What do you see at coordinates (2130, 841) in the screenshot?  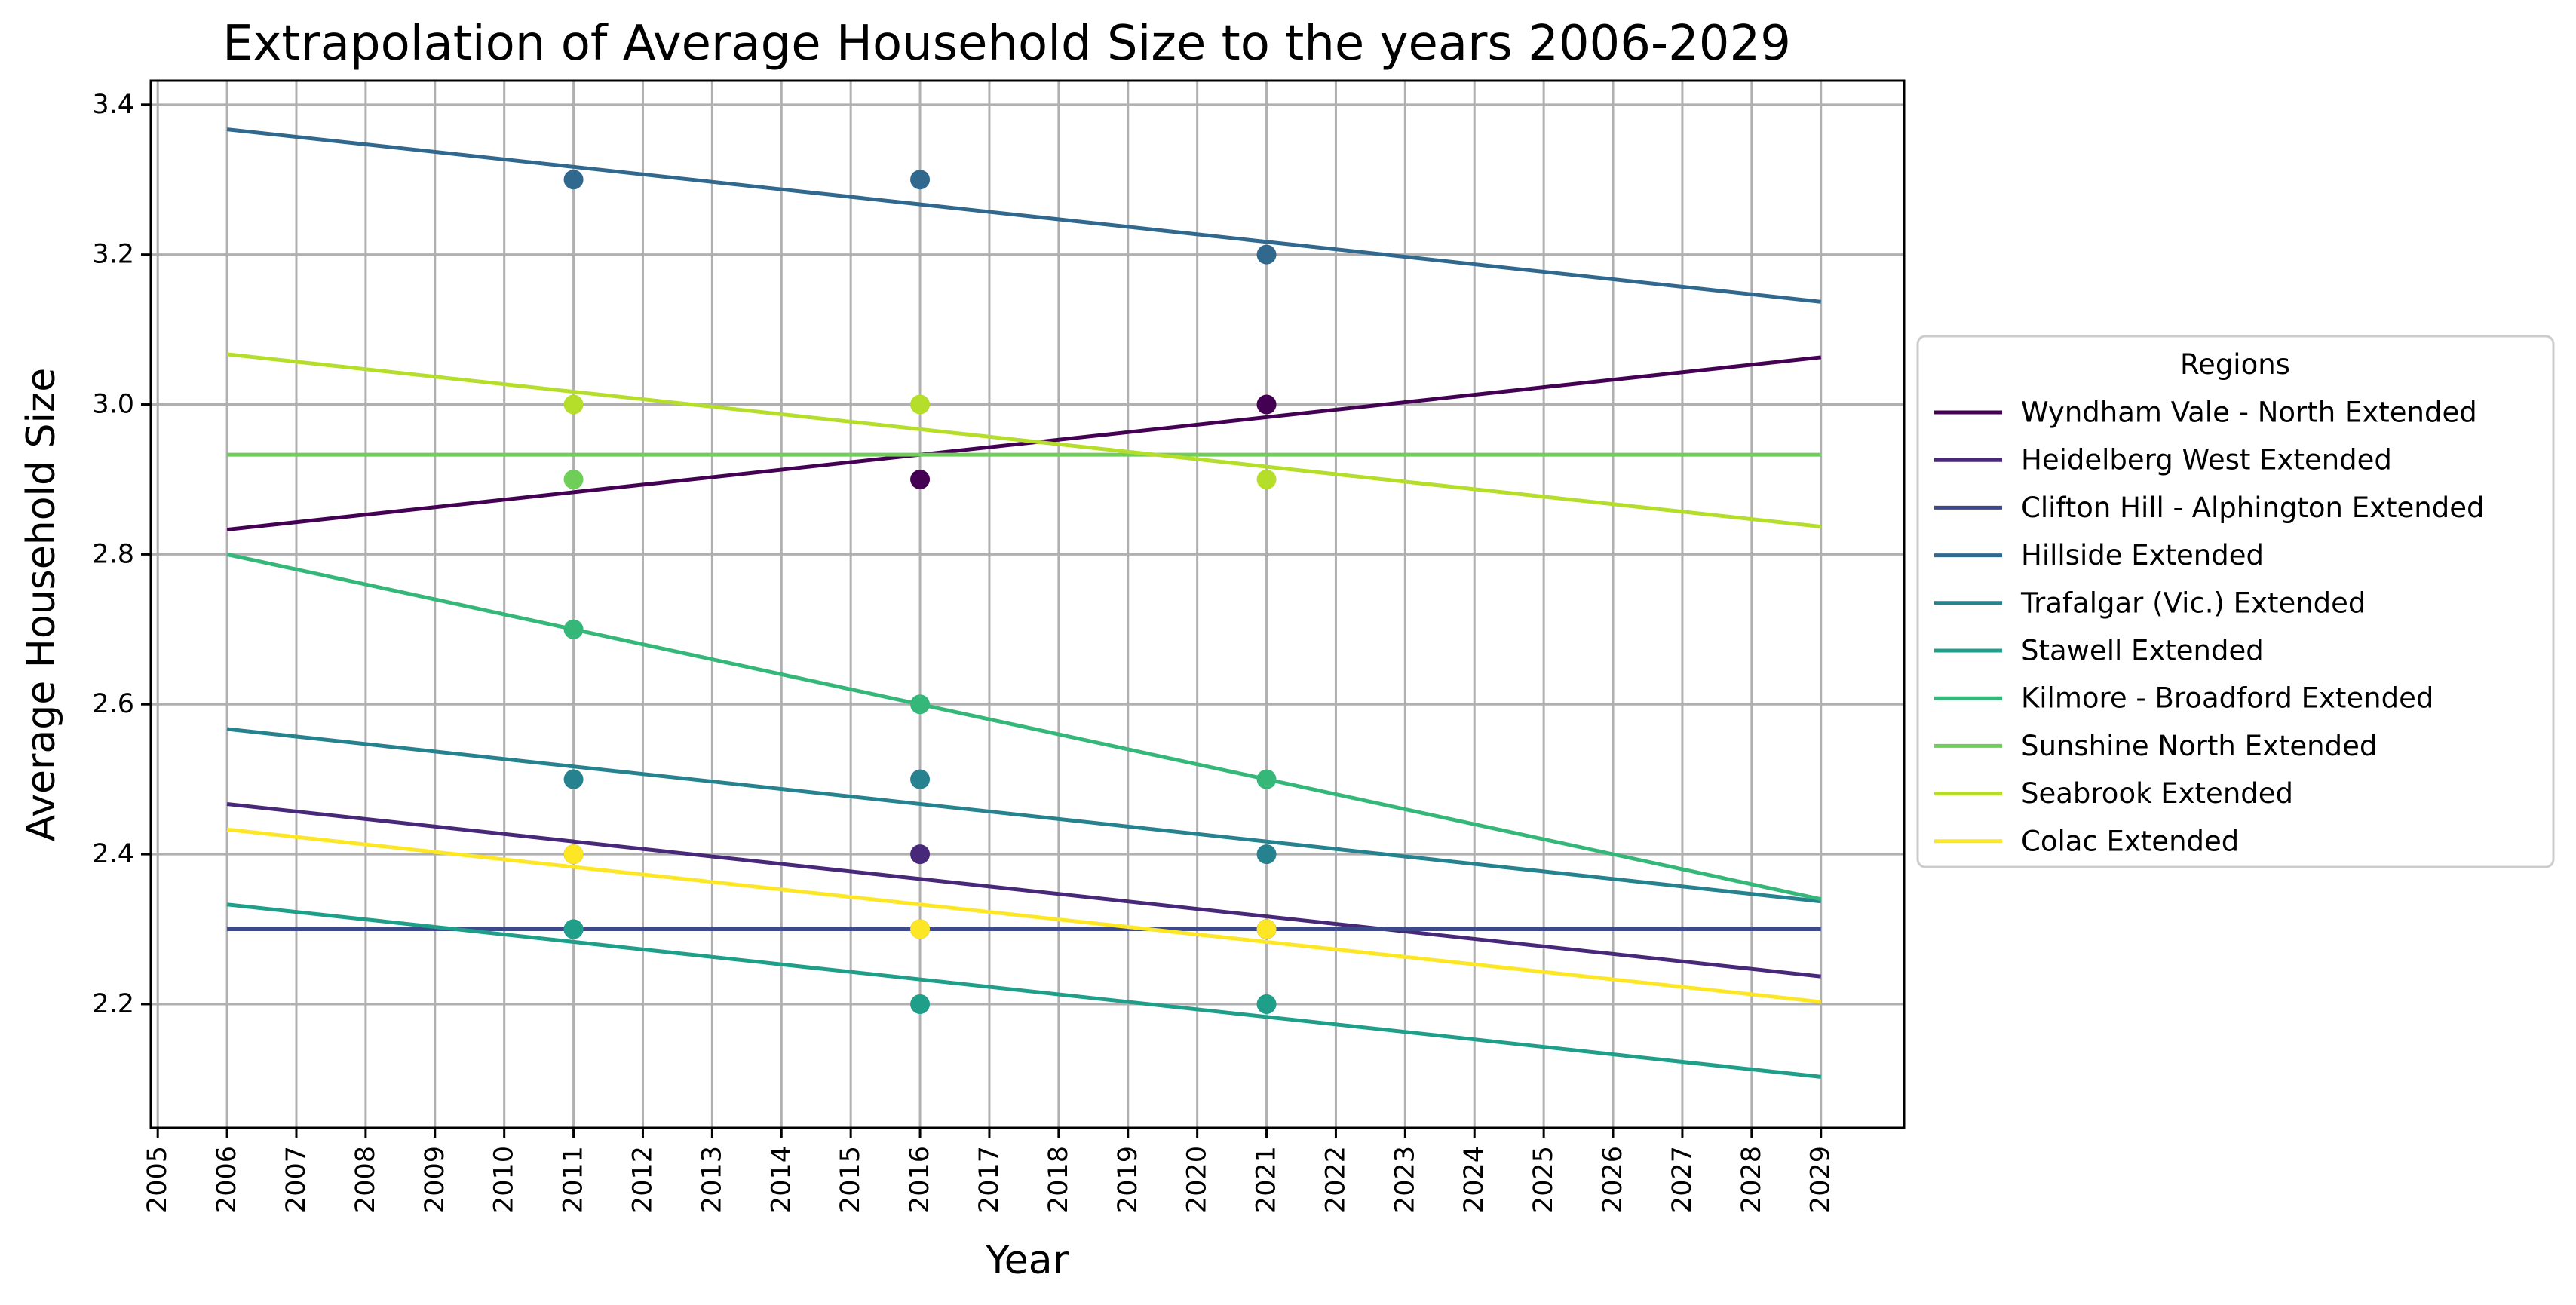 I see `legend-entry: Colac Extended` at bounding box center [2130, 841].